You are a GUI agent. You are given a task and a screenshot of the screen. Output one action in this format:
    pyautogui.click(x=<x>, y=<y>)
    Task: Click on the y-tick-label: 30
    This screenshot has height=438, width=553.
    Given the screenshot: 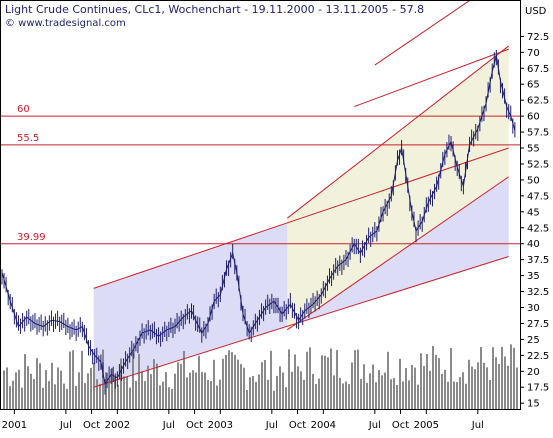 What is the action you would take?
    pyautogui.click(x=533, y=308)
    